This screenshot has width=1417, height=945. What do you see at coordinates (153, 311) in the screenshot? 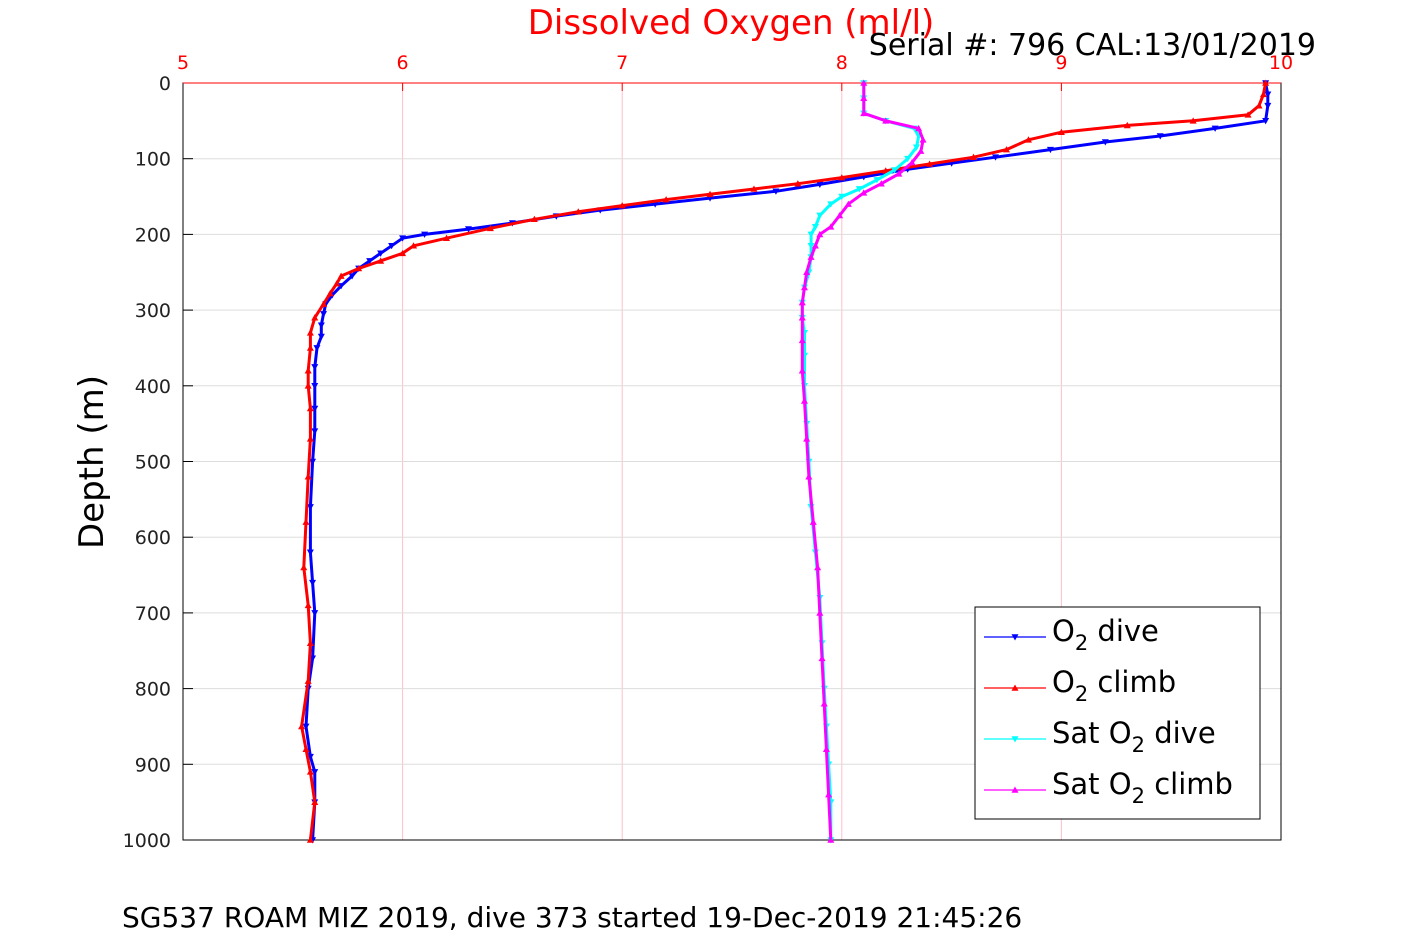
I see `y-tick-label: 300` at bounding box center [153, 311].